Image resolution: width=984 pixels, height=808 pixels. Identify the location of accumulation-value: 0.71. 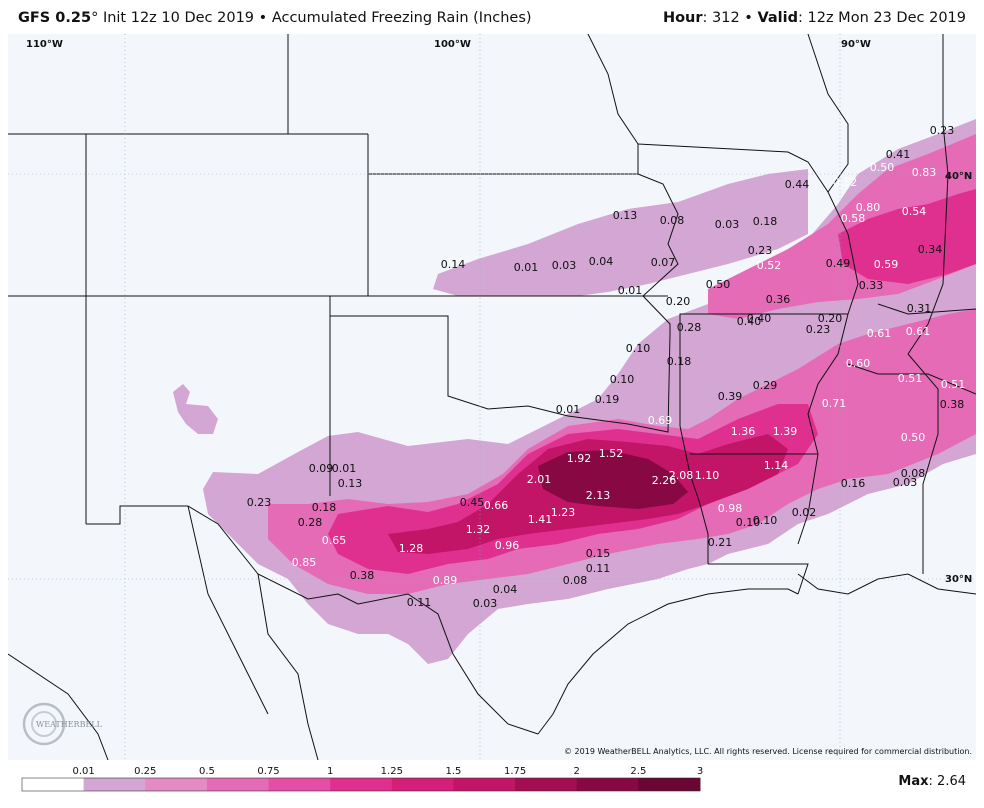
(834, 403).